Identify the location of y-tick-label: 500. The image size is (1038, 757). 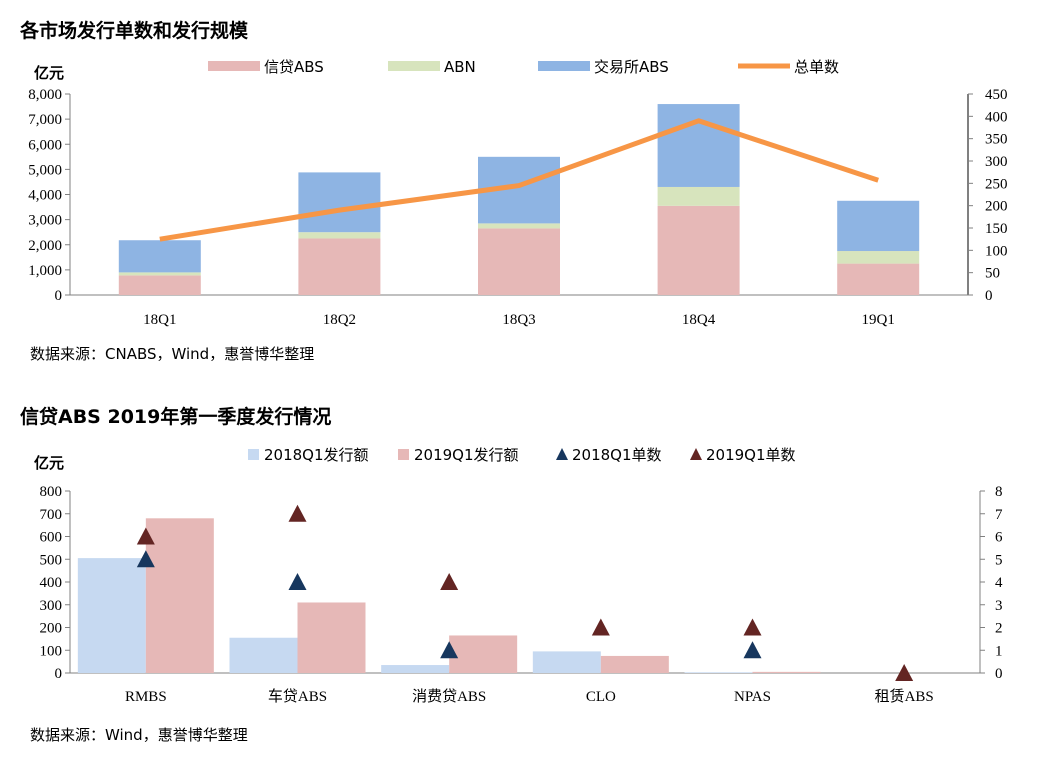
(51, 560).